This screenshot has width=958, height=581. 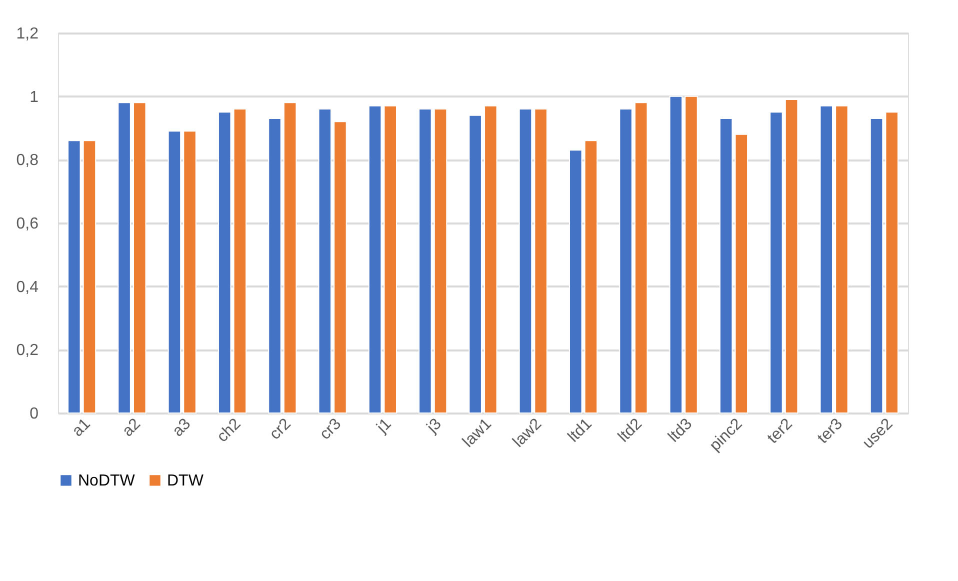 What do you see at coordinates (27, 351) in the screenshot?
I see `y-tick-label: 0,2` at bounding box center [27, 351].